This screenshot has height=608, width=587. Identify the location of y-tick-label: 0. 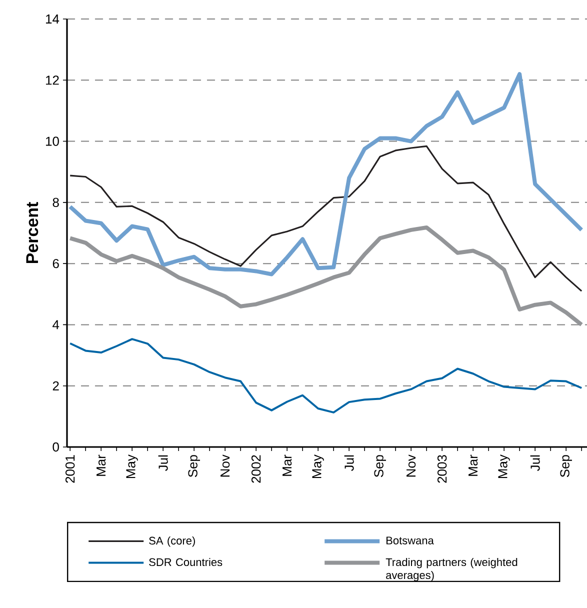
(55, 447).